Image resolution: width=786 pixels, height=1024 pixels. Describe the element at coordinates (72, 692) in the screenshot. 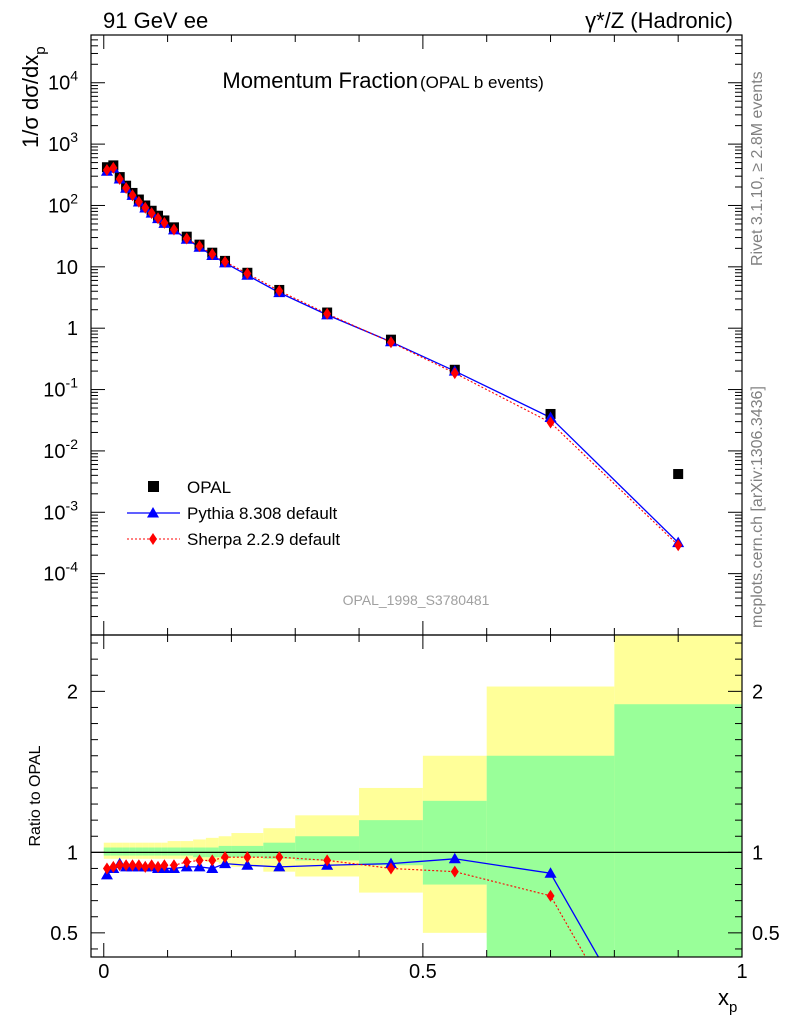

I see `ratio-y-tick-label-left: 2` at that location.